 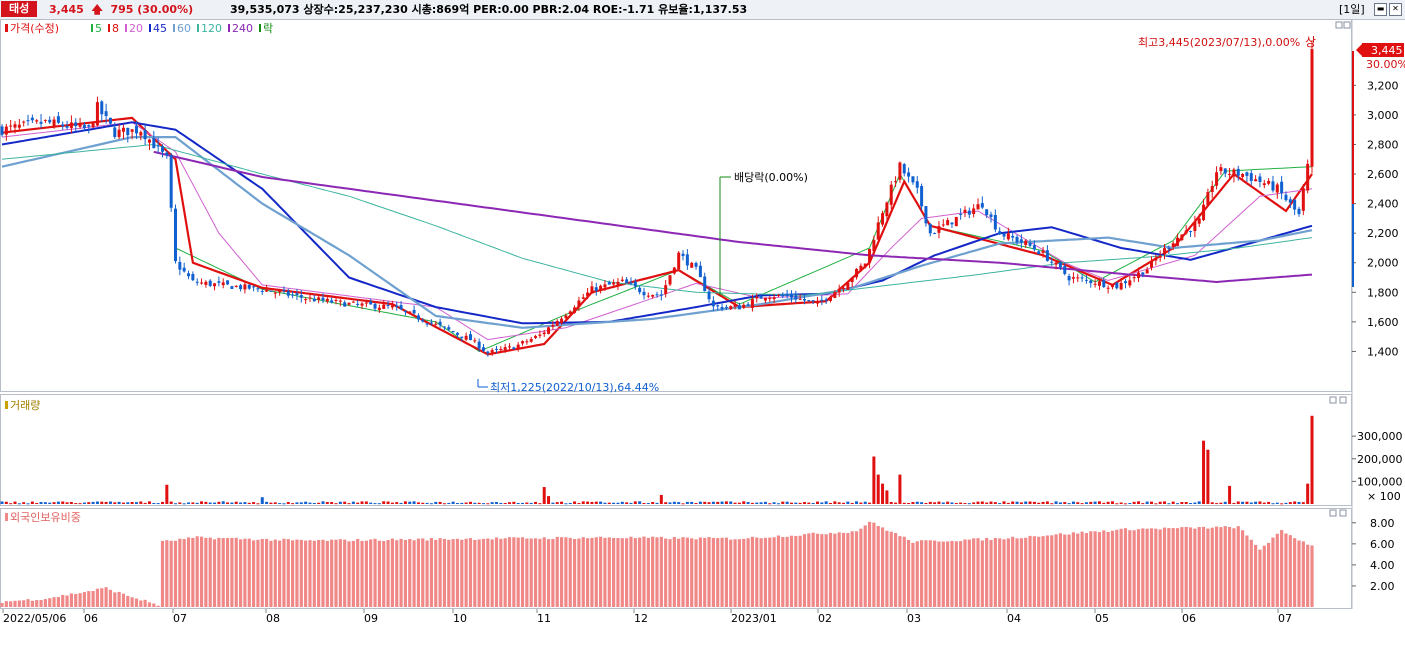 I want to click on low-annotation: 최저1,225(2022/10/13),64.44%, so click(x=574, y=387).